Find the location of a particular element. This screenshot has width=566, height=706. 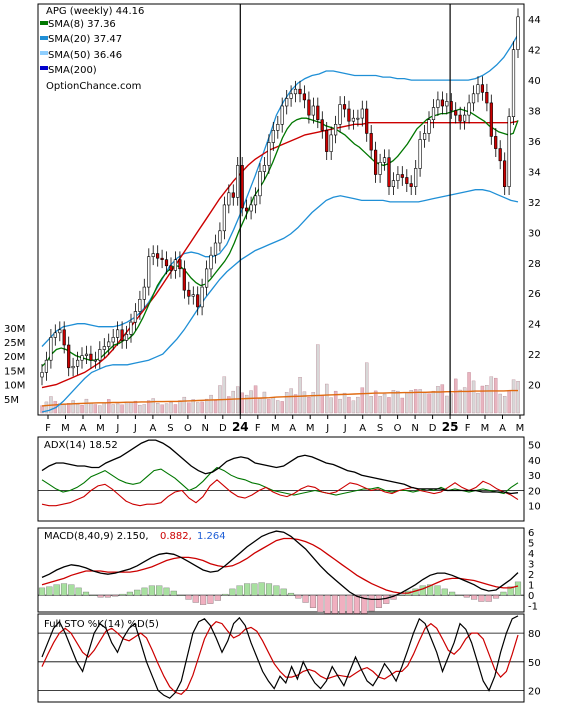

panel-tick-label: 3 is located at coordinates (531, 565).